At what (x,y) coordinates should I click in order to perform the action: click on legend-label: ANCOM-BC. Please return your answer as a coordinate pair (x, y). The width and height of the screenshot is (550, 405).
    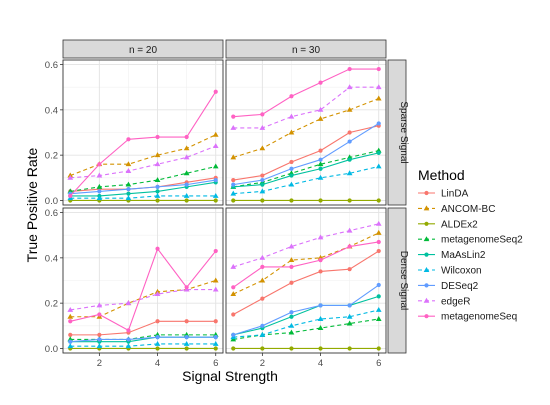
    Looking at the image, I should click on (468, 209).